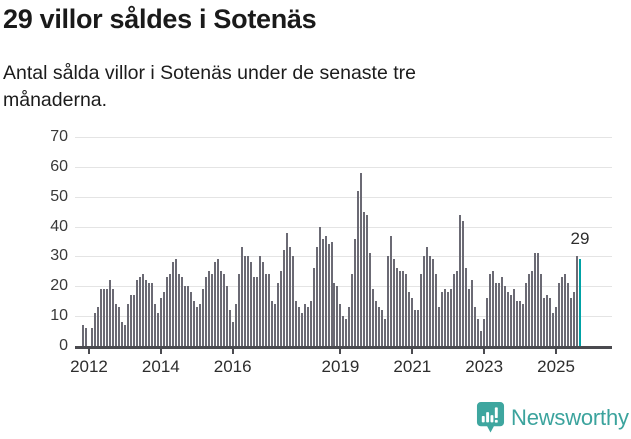 The image size is (631, 439). I want to click on x-axis-label: 2025, so click(556, 366).